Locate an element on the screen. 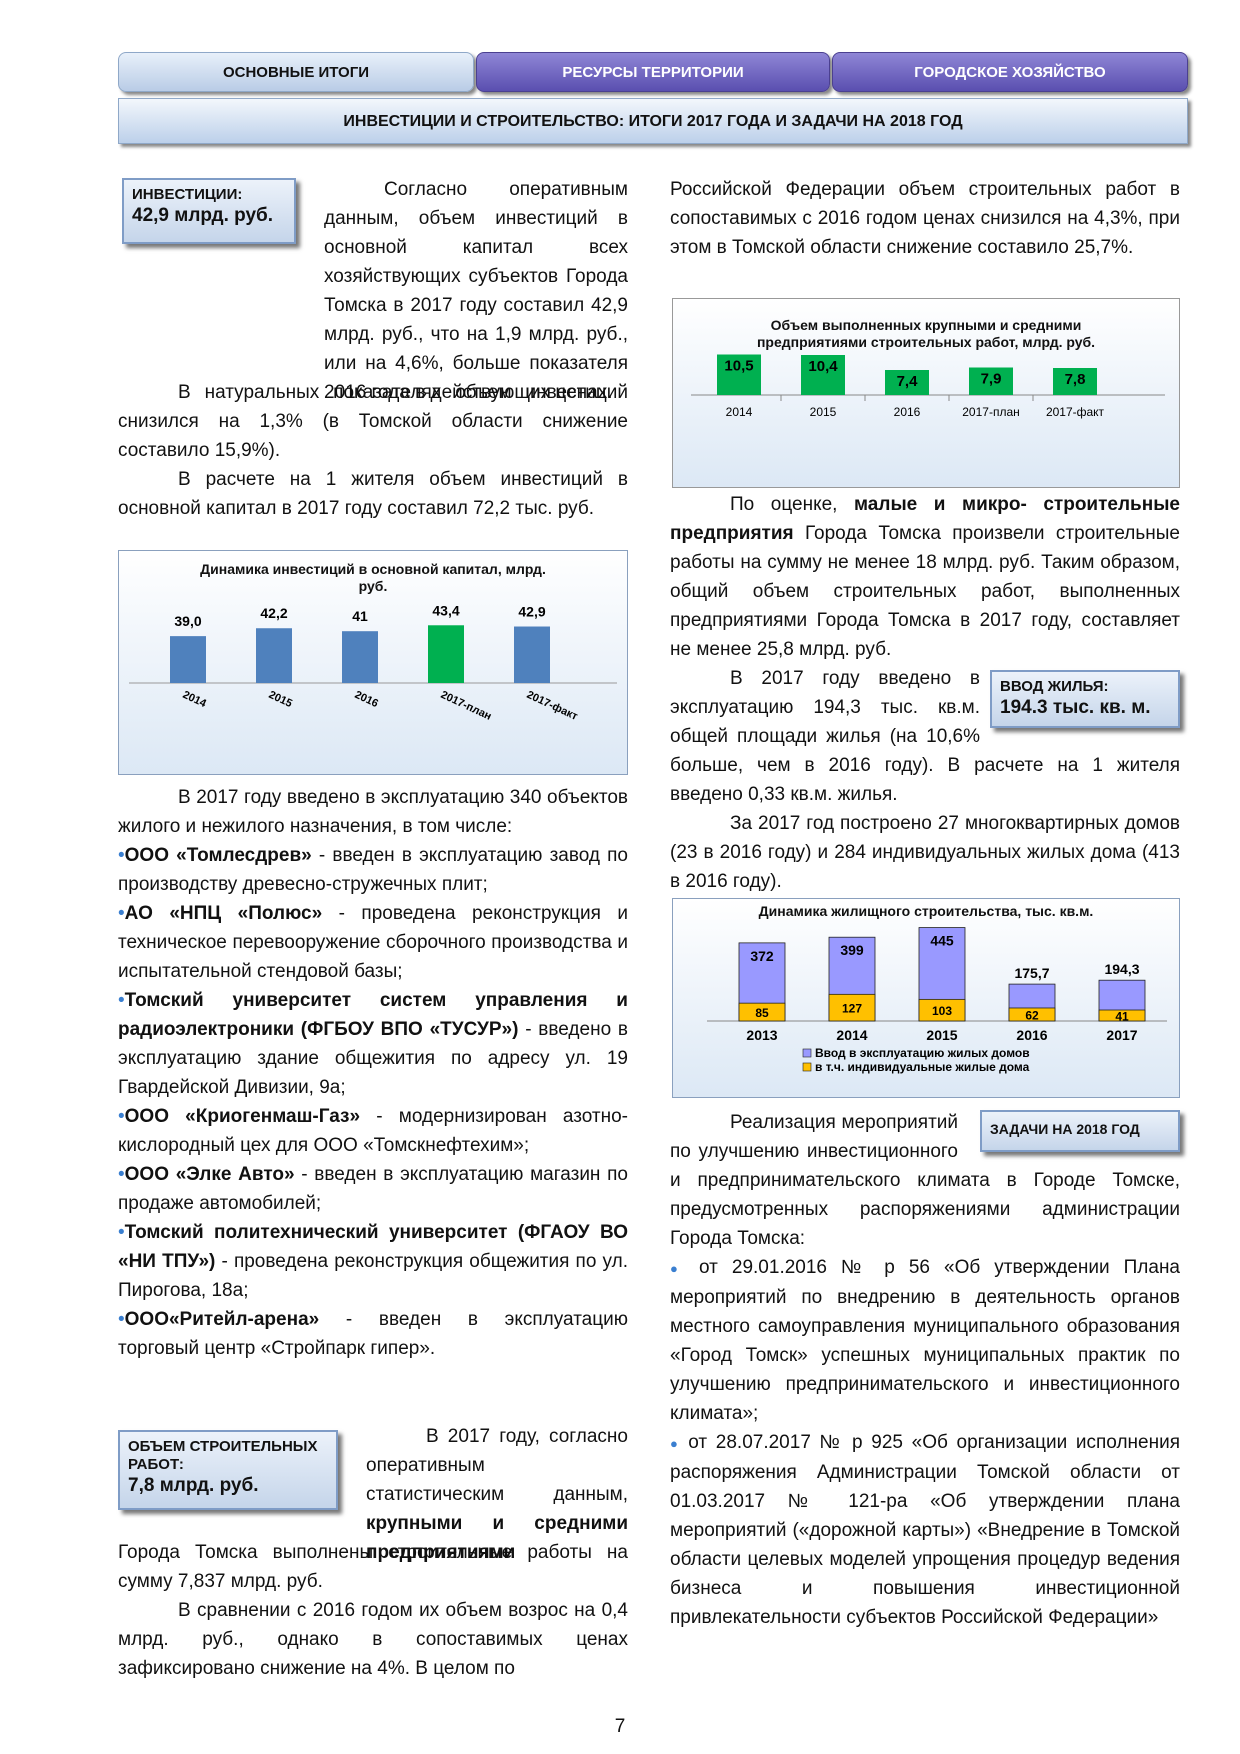 Image resolution: width=1240 pixels, height=1754 pixels. tasks-box-spacer is located at coordinates (1069, 1133).